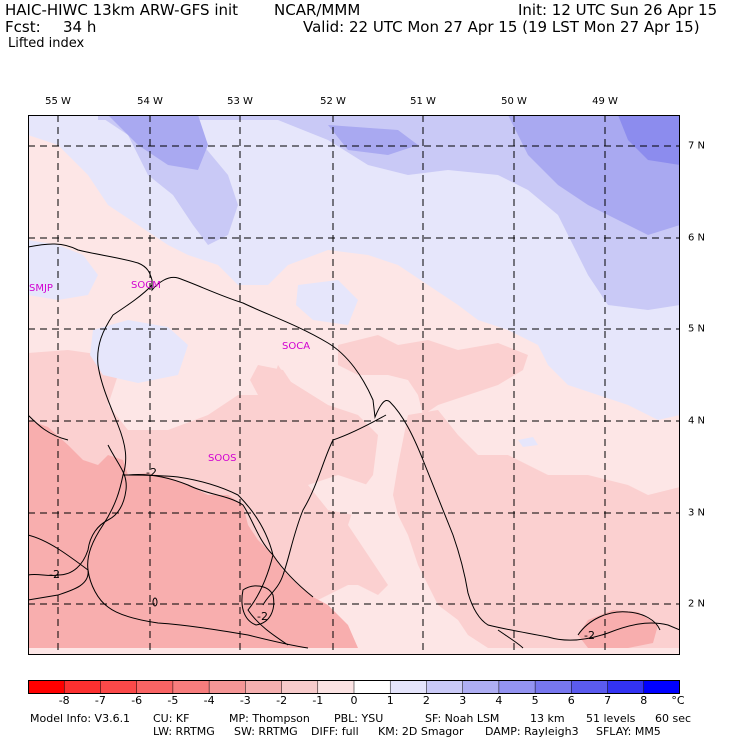 The image size is (740, 740). Describe the element at coordinates (426, 700) in the screenshot. I see `colorbar-tick-label: 2` at that location.